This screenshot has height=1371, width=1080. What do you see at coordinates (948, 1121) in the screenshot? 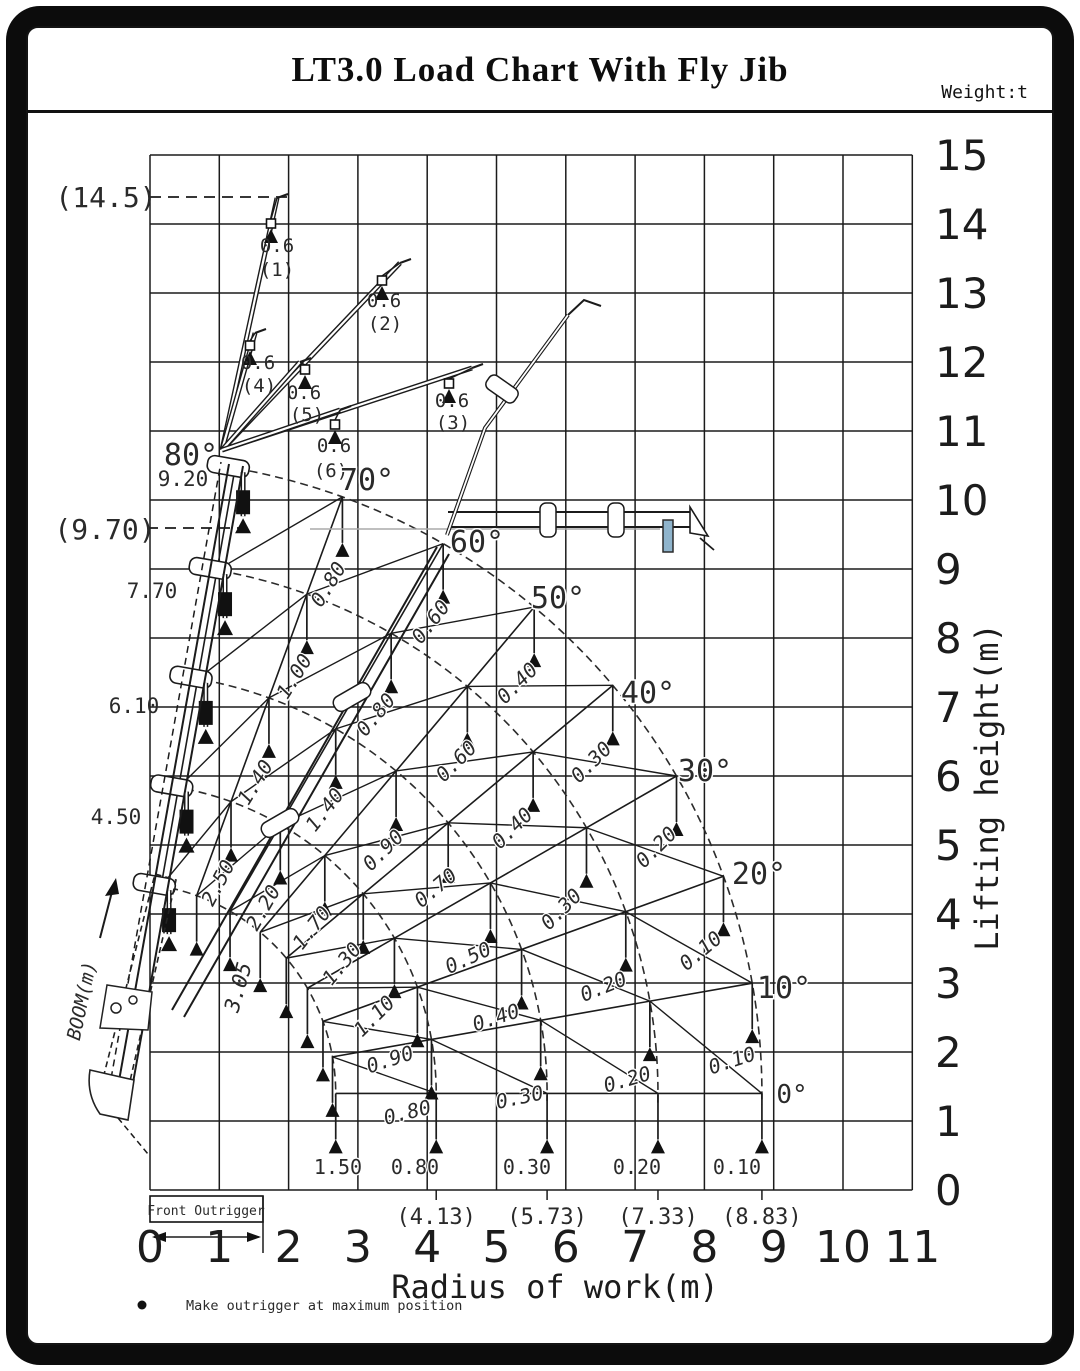
I see `y-tick-label: 1` at bounding box center [948, 1121].